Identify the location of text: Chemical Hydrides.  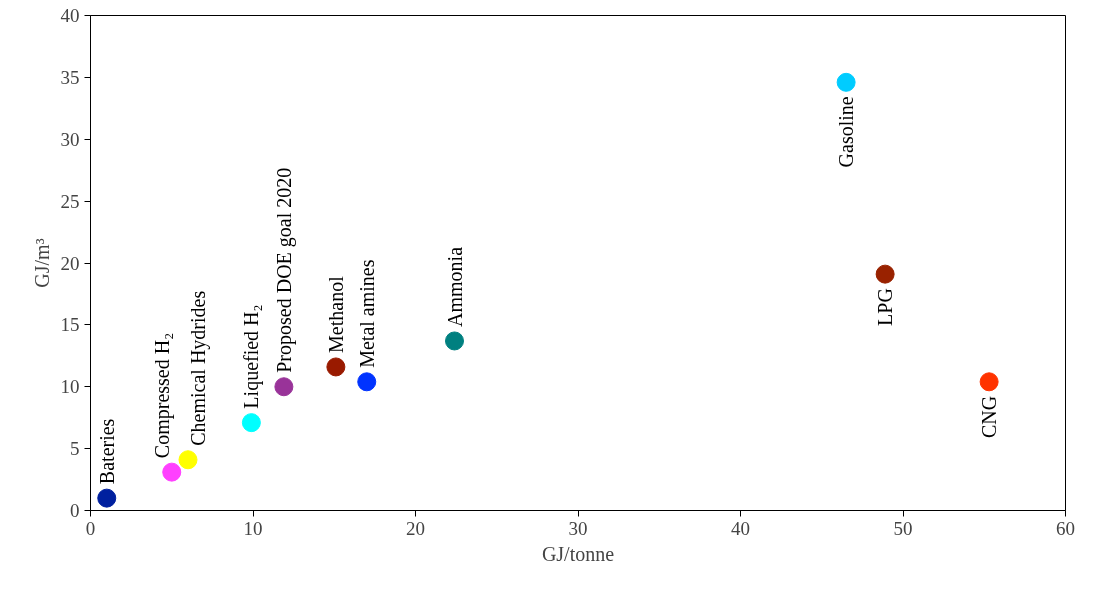
(198, 368).